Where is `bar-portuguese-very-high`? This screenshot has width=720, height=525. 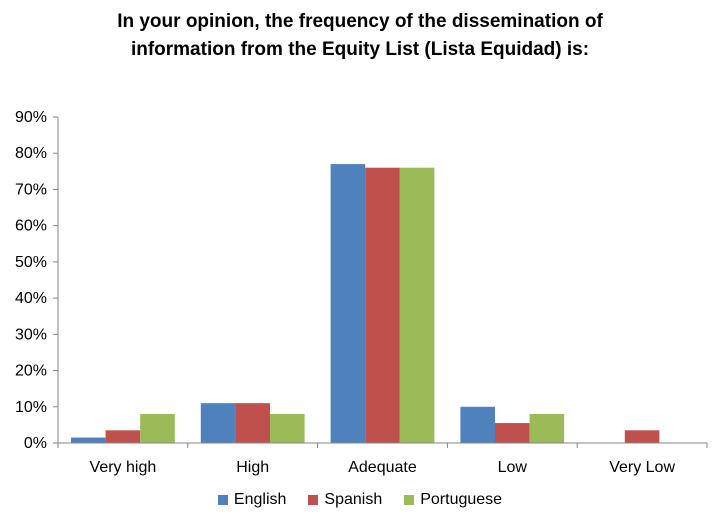
bar-portuguese-very-high is located at coordinates (157, 428).